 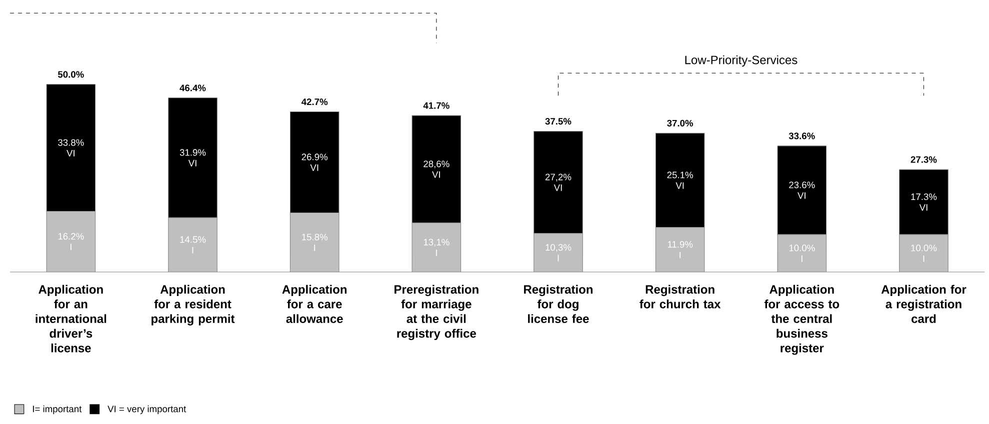 I want to click on legend-label: VI = very important, so click(x=147, y=409).